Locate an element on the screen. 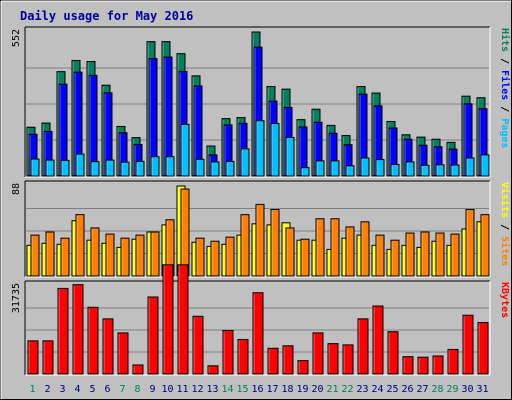 The image size is (512, 400). day-label: 23 is located at coordinates (362, 389).